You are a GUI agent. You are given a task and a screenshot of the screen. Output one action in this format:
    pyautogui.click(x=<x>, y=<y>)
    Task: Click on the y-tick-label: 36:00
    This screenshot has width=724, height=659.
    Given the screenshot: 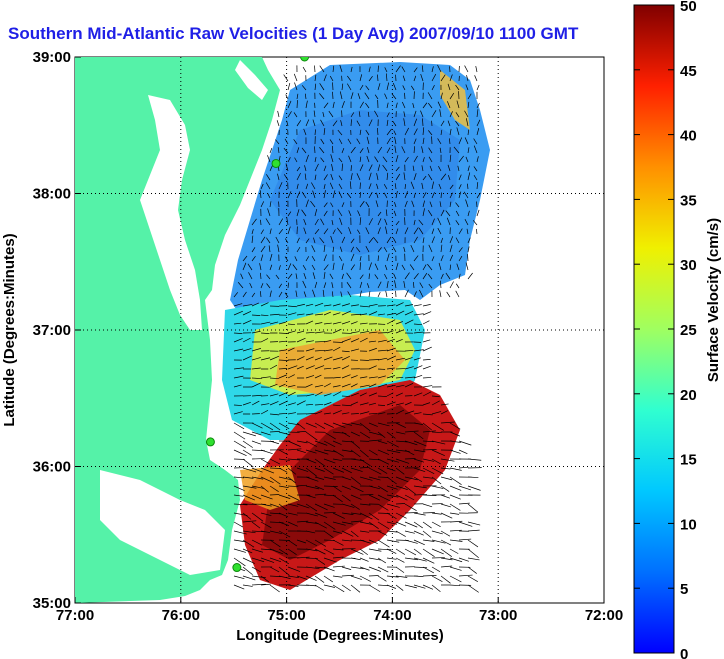 What is the action you would take?
    pyautogui.click(x=52, y=467)
    